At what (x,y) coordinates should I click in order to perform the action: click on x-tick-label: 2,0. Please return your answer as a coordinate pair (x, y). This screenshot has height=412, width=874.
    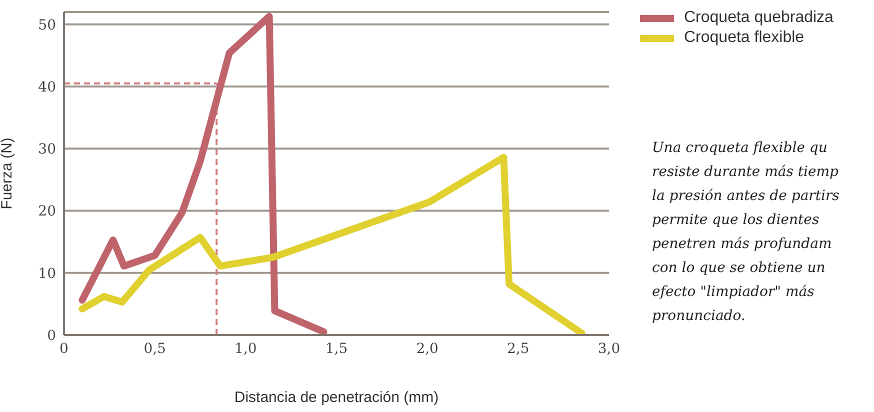
    Looking at the image, I should click on (427, 348).